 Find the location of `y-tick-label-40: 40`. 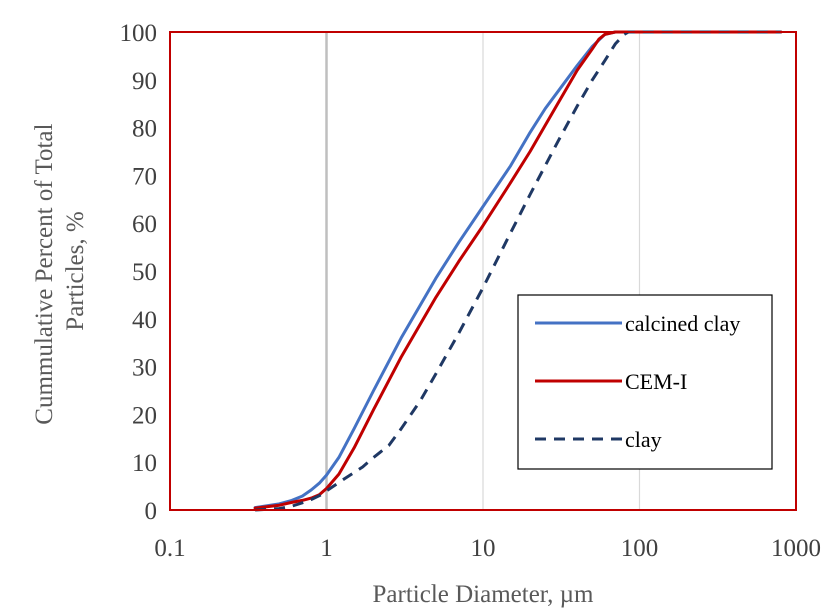

y-tick-label-40: 40 is located at coordinates (144, 320).